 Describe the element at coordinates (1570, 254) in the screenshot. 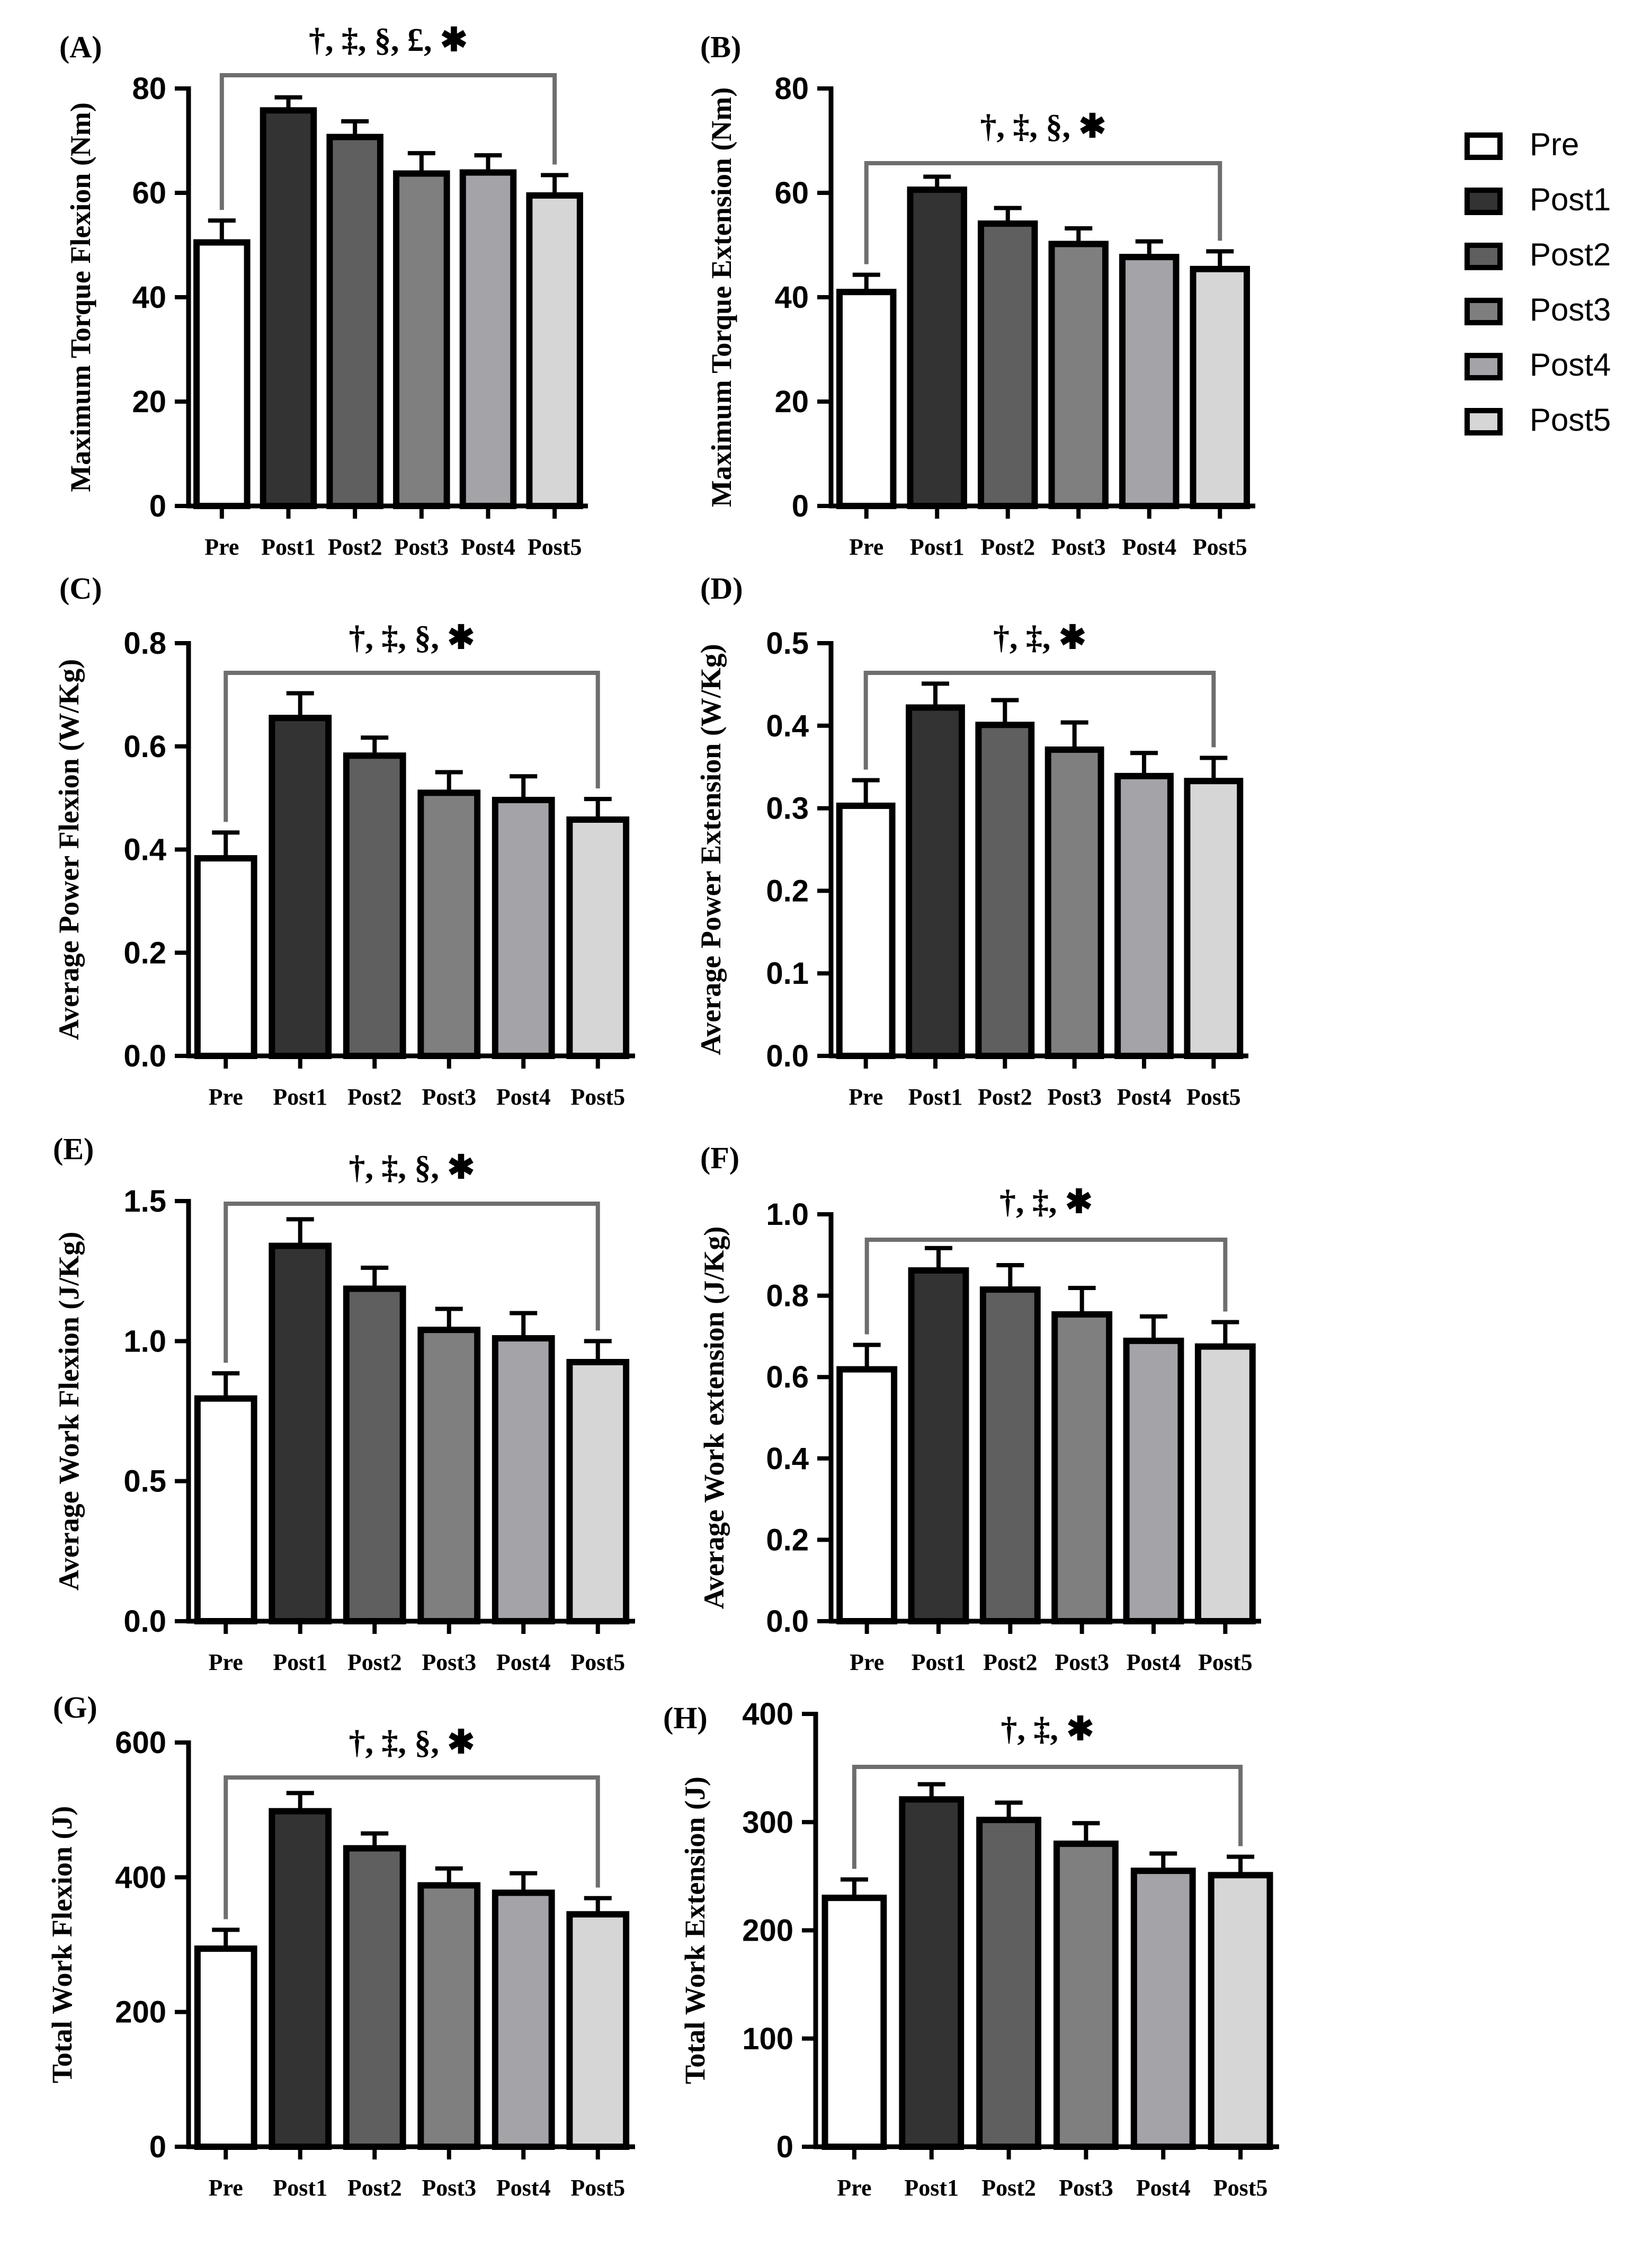

I see `legend-label-post2: Post2` at that location.